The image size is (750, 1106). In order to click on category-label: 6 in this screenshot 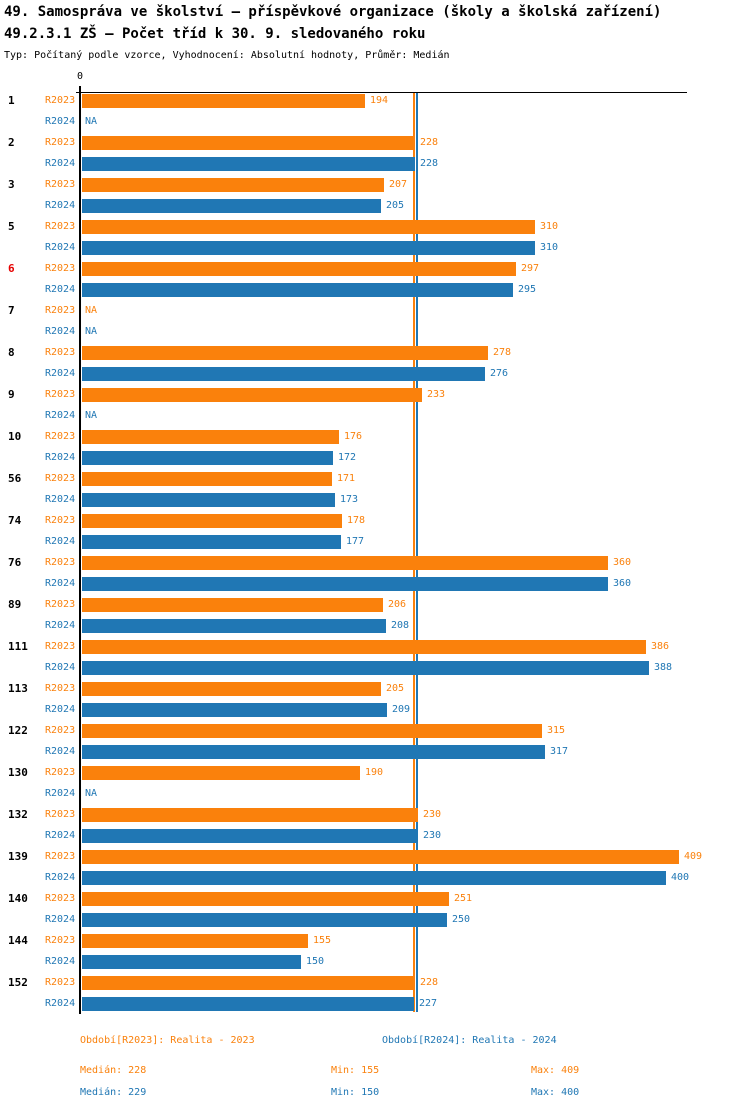, I will do `click(11, 268)`.